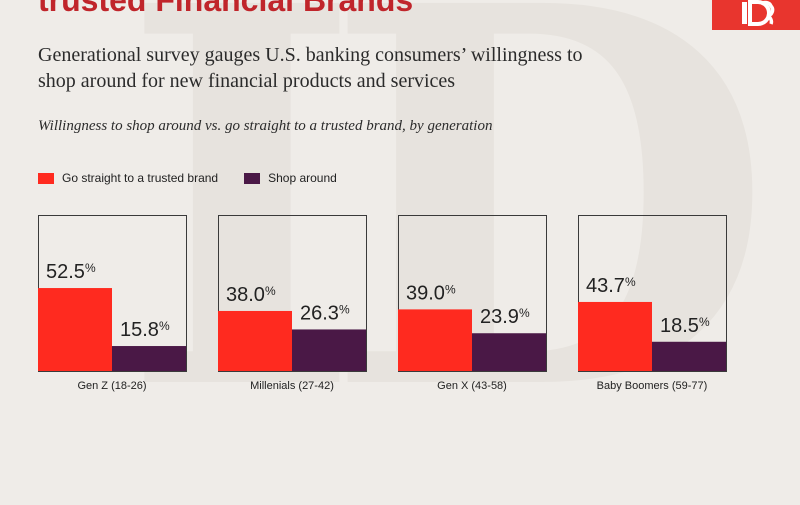  Describe the element at coordinates (472, 386) in the screenshot. I see `category-label: Gen X (43-58)` at that location.